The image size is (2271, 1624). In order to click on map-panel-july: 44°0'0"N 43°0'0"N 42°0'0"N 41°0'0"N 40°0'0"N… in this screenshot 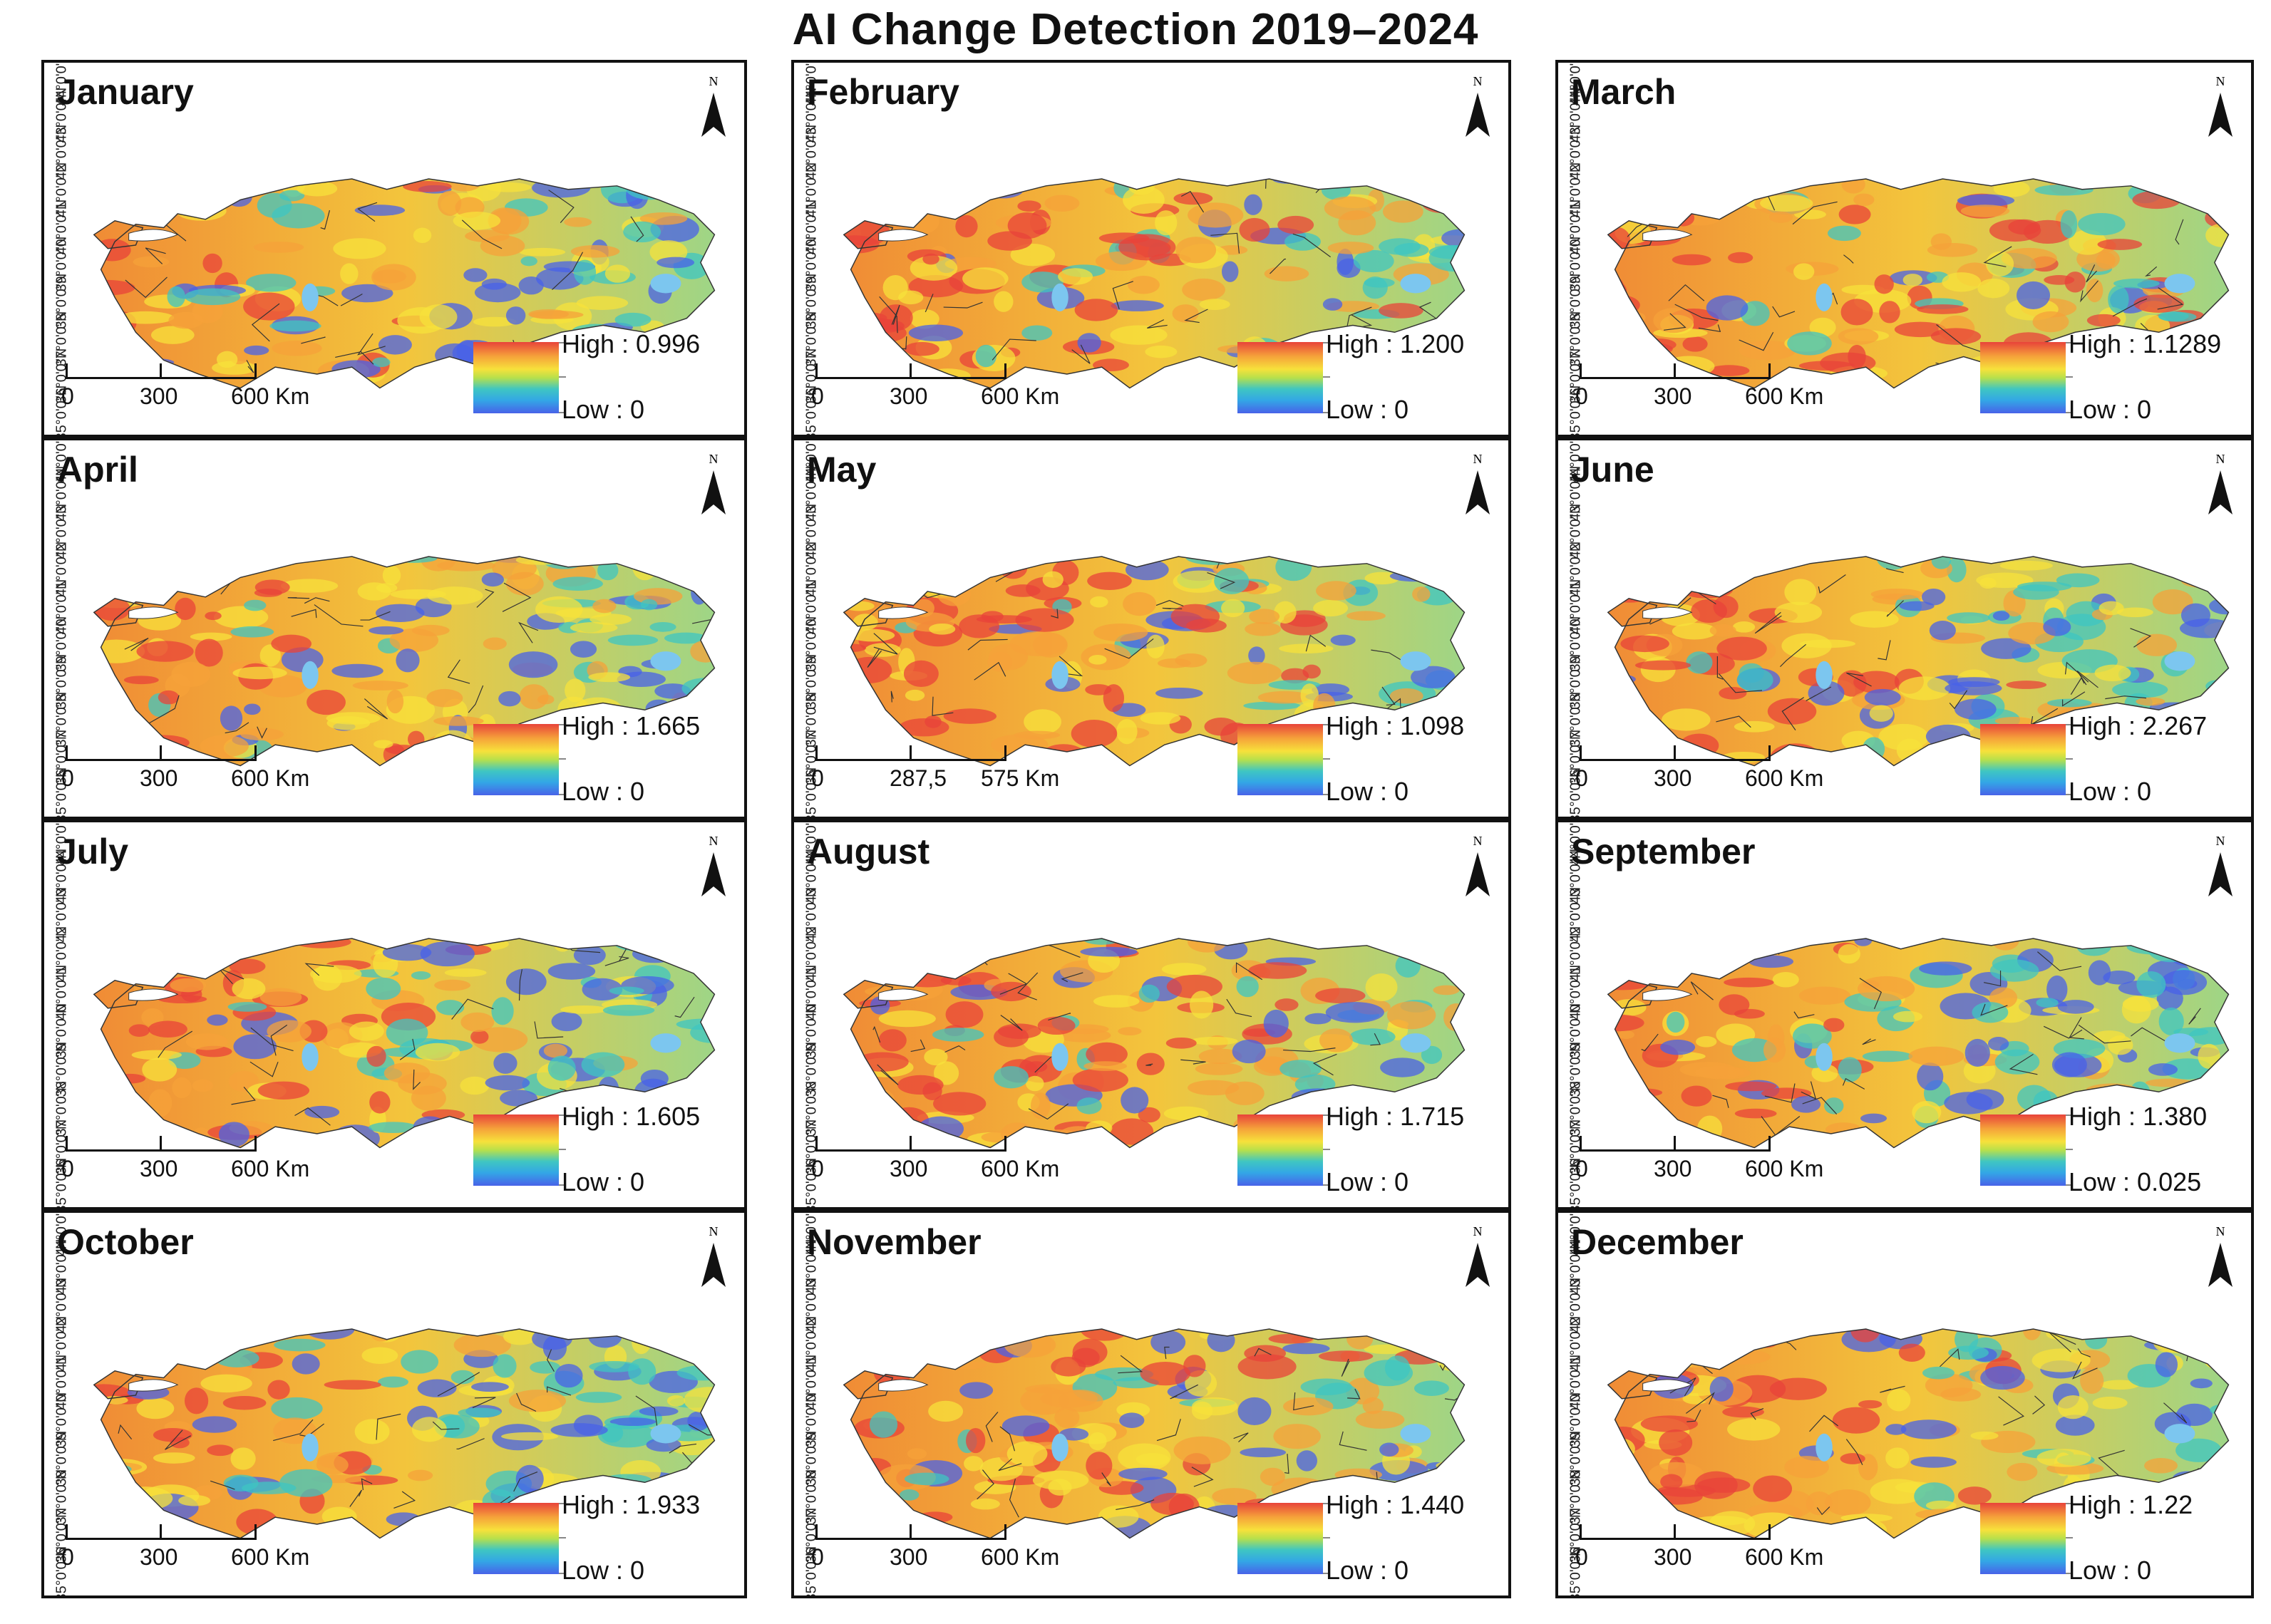, I will do `click(394, 1014)`.